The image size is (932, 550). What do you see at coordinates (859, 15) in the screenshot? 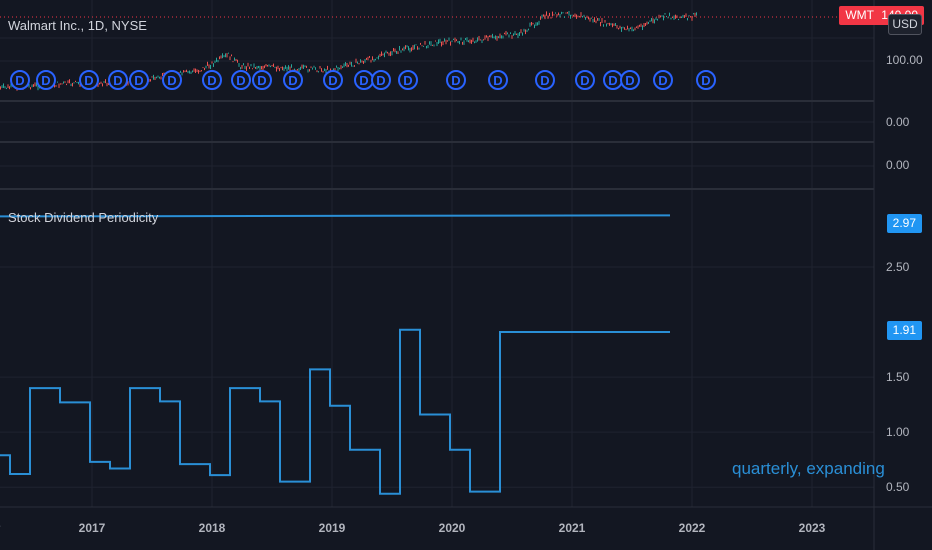
I see `ticker-badge: WMT` at bounding box center [859, 15].